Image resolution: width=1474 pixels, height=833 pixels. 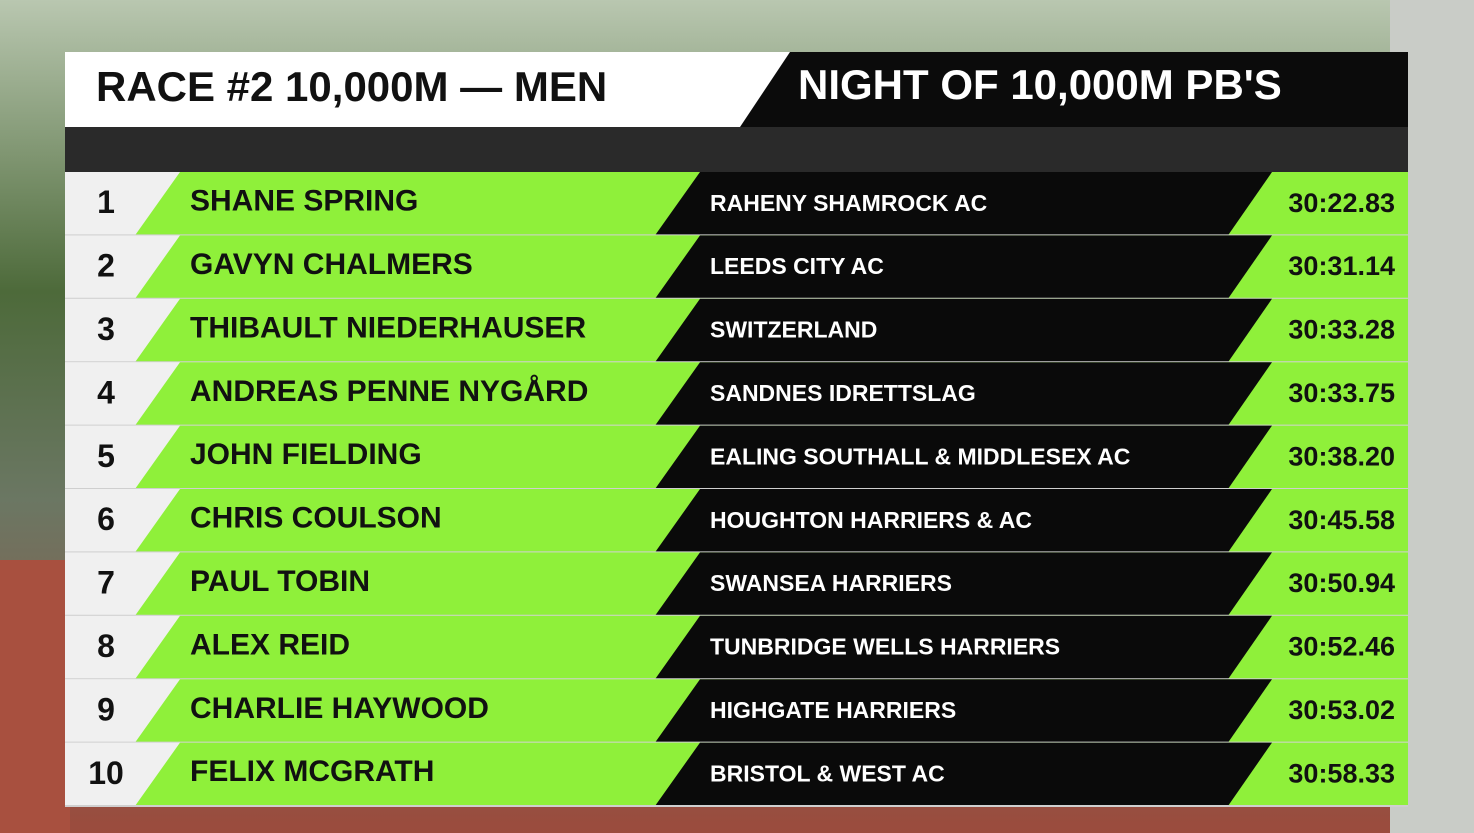 I want to click on time: 30:33.75, so click(x=1341, y=393).